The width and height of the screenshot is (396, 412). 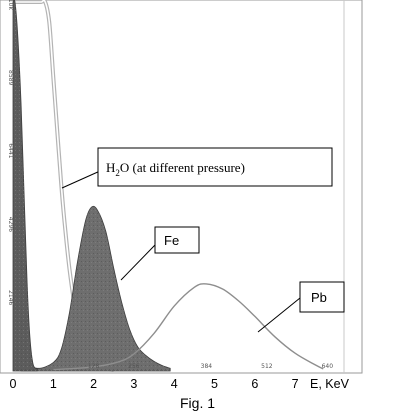 What do you see at coordinates (13, 384) in the screenshot?
I see `x-tick-label: 0` at bounding box center [13, 384].